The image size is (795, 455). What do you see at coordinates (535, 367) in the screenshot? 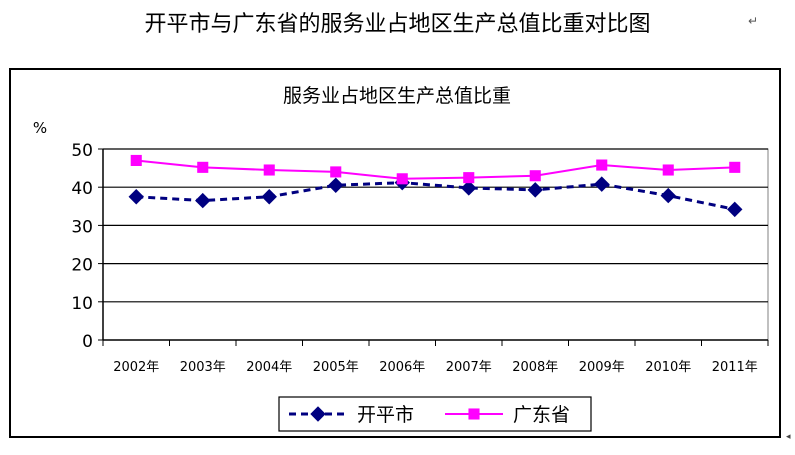
I see `x-tick-label: 2008年` at bounding box center [535, 367].